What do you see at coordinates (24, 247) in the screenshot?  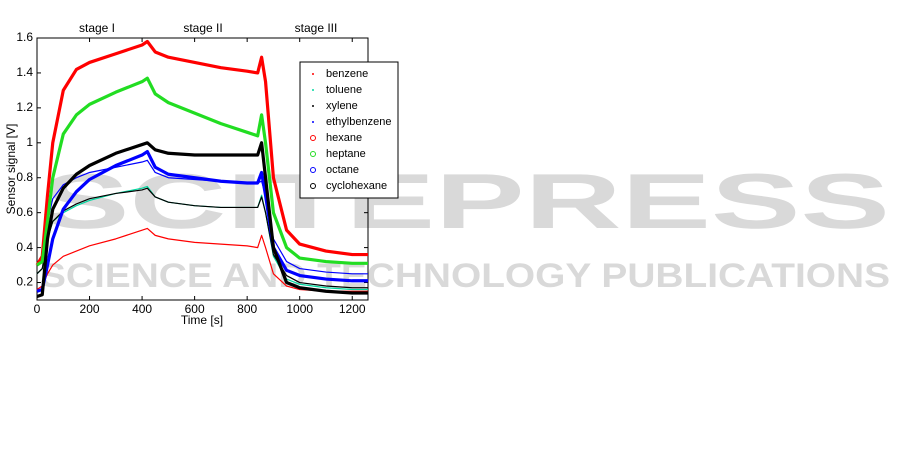 I see `y-tick-label: 0.4` at bounding box center [24, 247].